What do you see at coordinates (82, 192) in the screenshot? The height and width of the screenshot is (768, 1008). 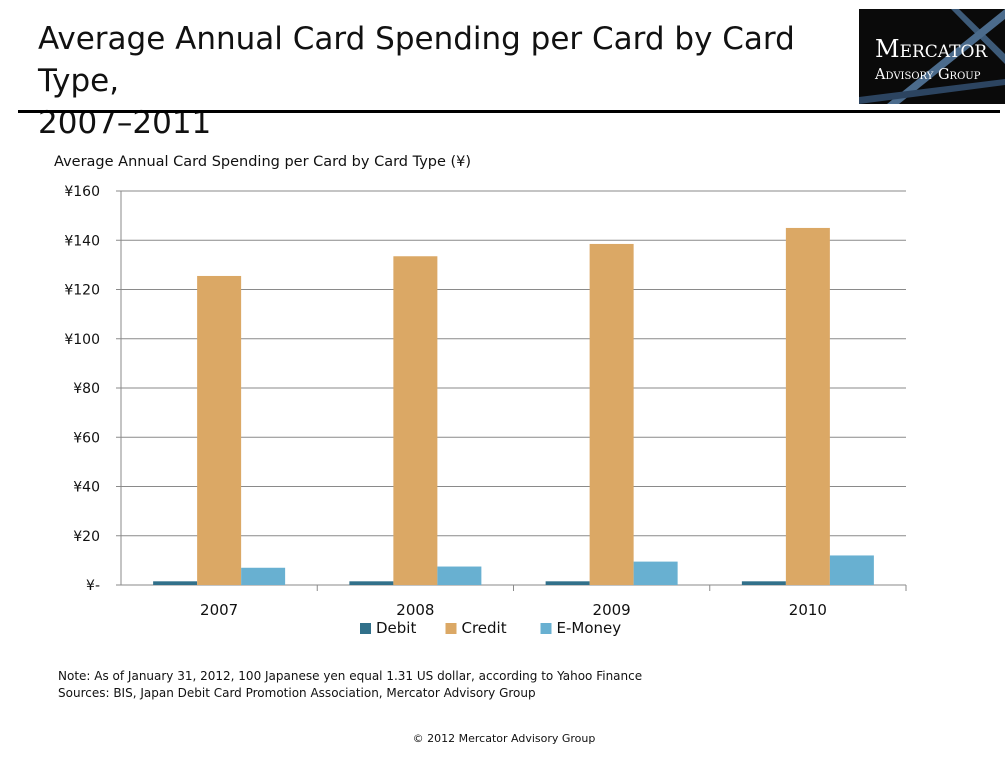 I see `y-tick-label: ¥160` at bounding box center [82, 192].